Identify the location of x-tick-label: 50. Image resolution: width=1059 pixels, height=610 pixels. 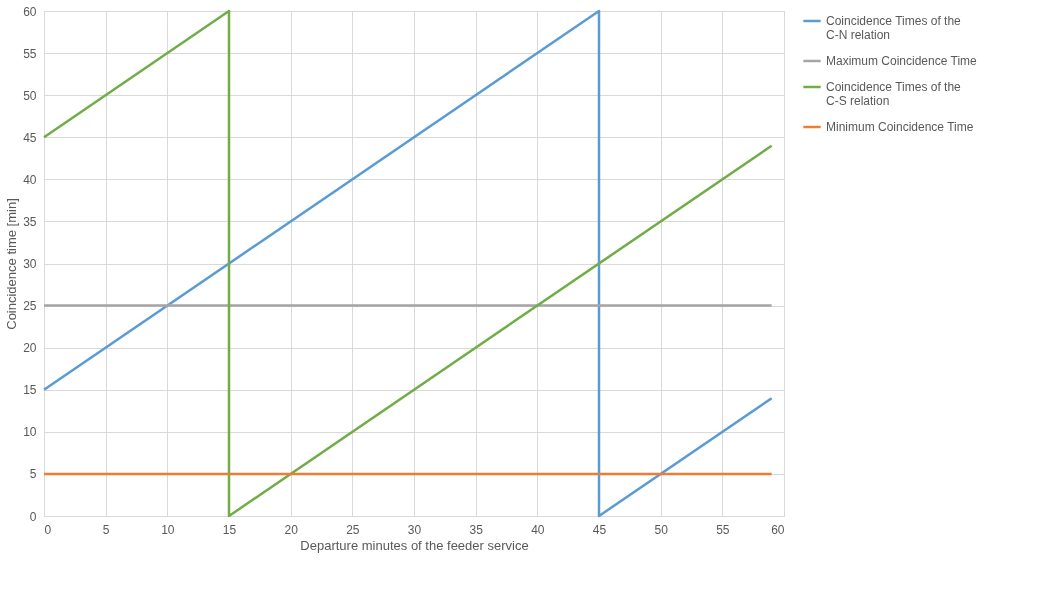
(661, 529).